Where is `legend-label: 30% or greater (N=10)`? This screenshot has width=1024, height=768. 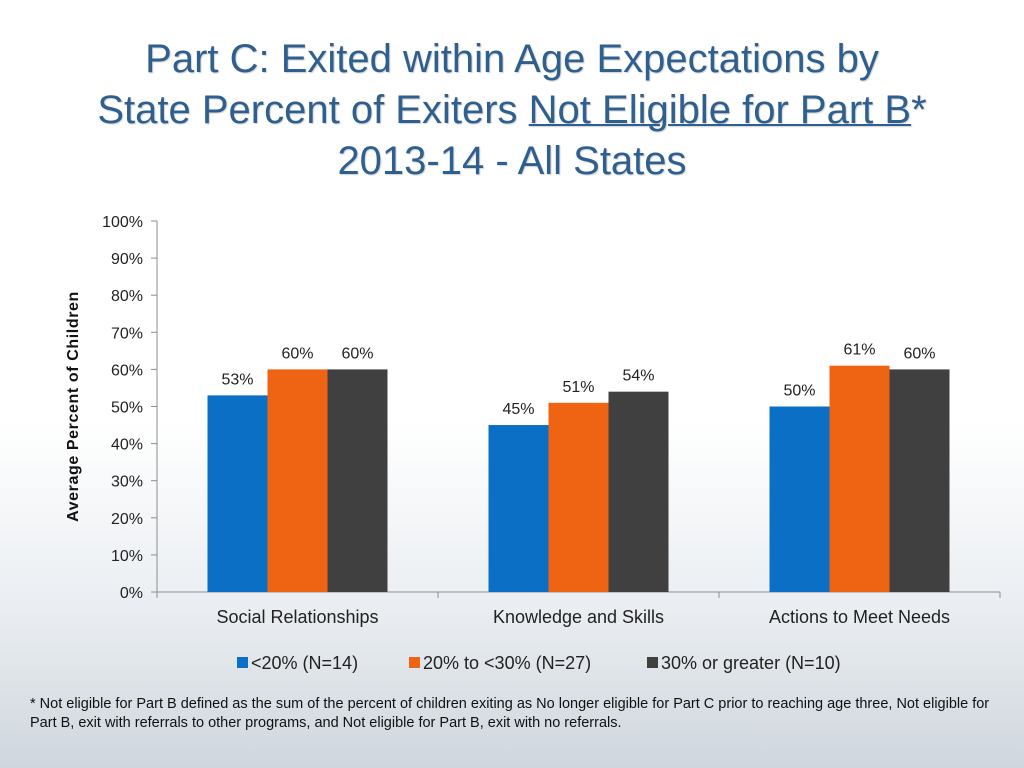 legend-label: 30% or greater (N=10) is located at coordinates (751, 663).